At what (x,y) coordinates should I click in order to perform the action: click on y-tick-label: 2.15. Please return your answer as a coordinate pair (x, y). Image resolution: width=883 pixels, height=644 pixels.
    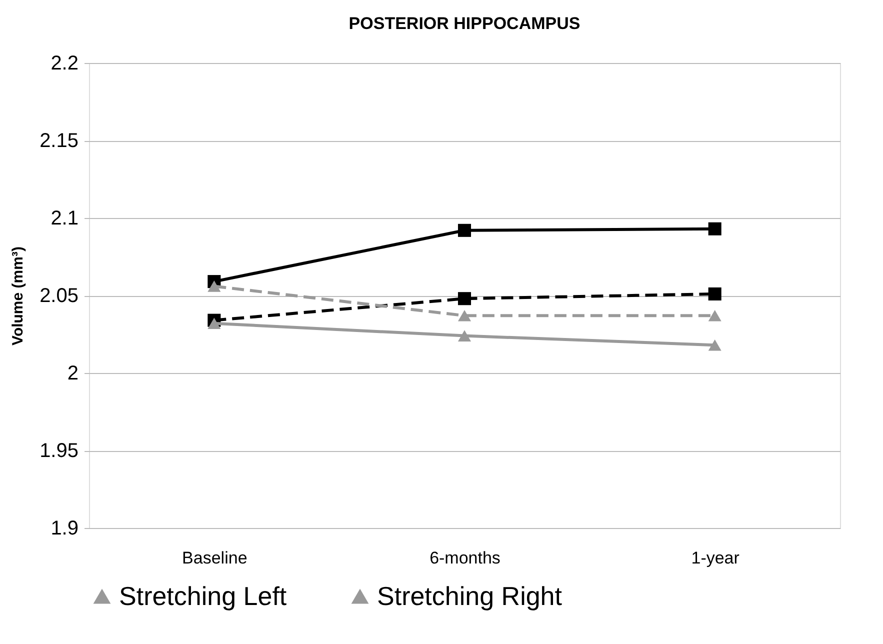
    Looking at the image, I should click on (59, 141).